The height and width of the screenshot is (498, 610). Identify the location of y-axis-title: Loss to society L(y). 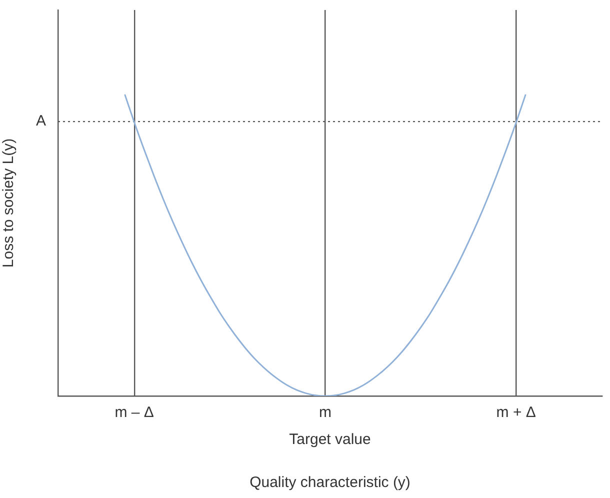
(9, 203).